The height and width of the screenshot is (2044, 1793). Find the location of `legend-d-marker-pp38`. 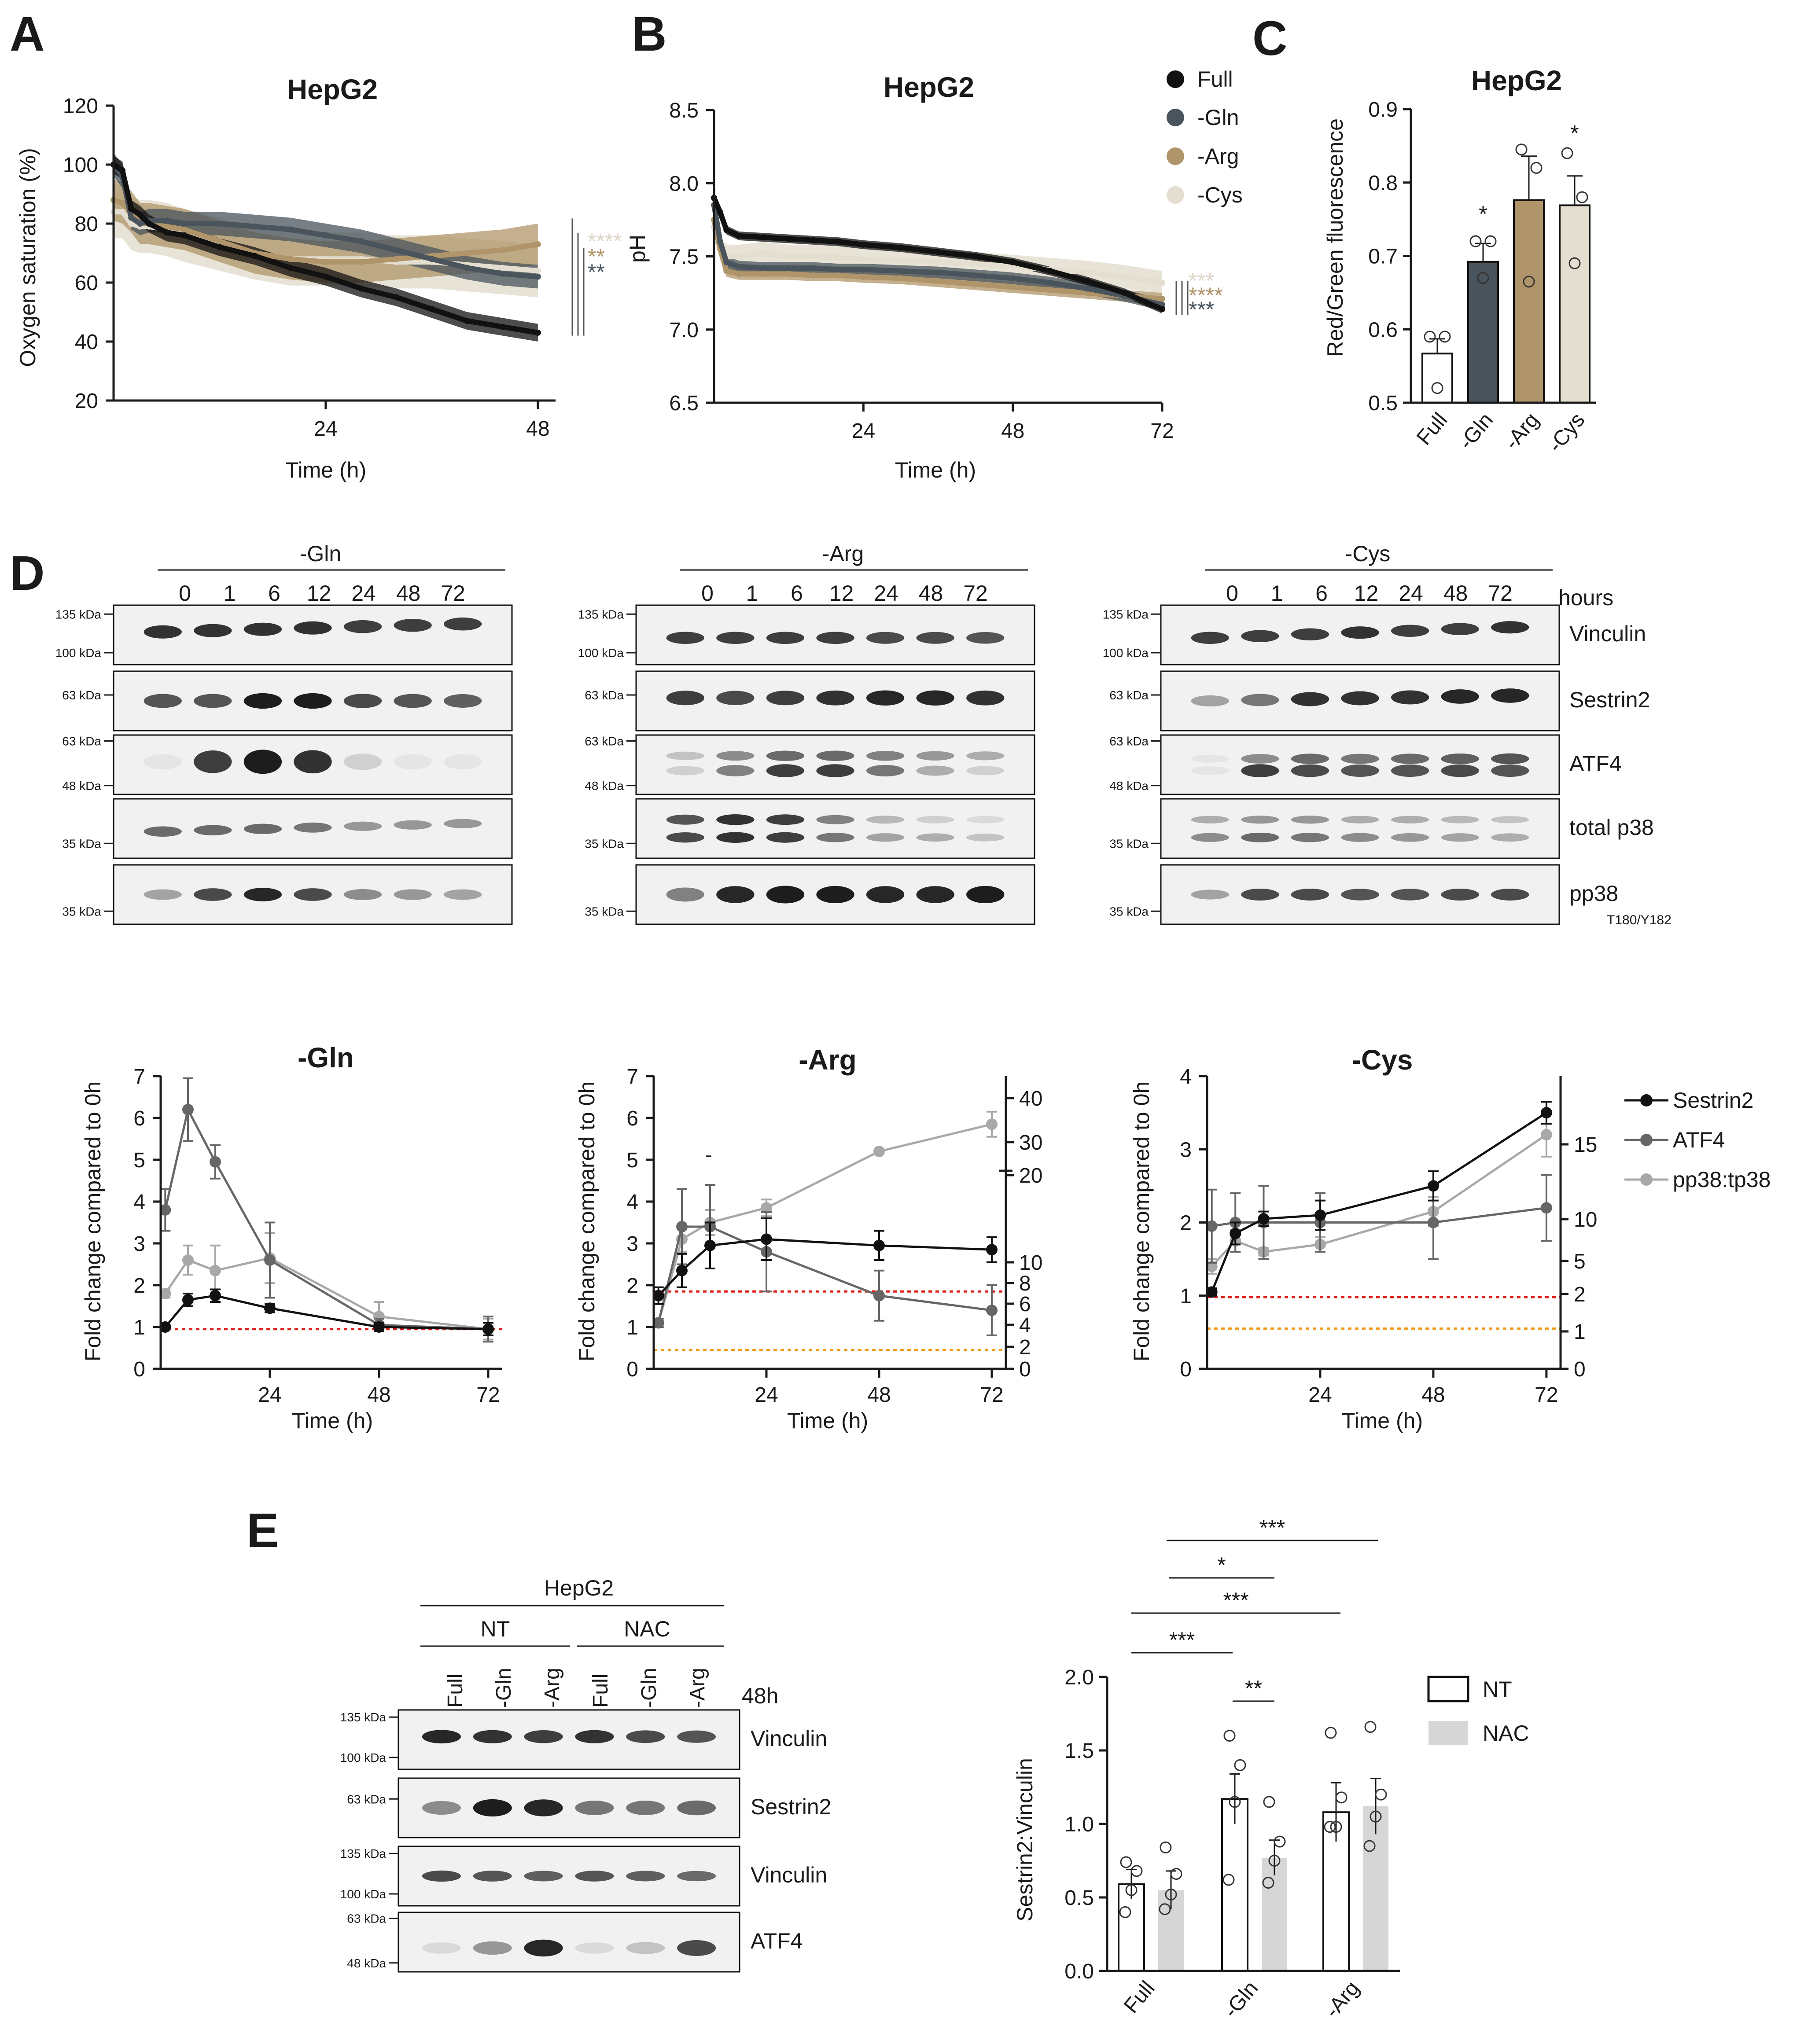

legend-d-marker-pp38 is located at coordinates (1647, 1179).